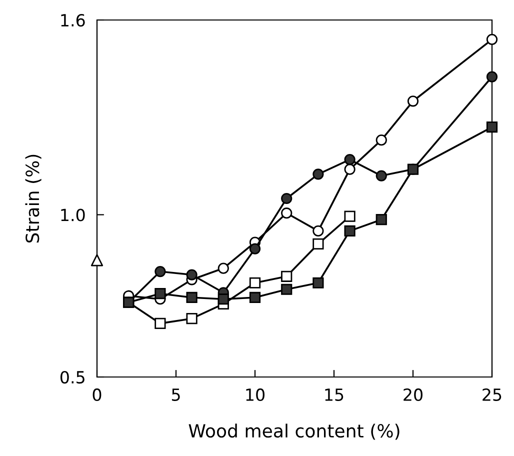 The height and width of the screenshot is (456, 514). I want to click on x-axis-title: Wood meal content (%), so click(294, 432).